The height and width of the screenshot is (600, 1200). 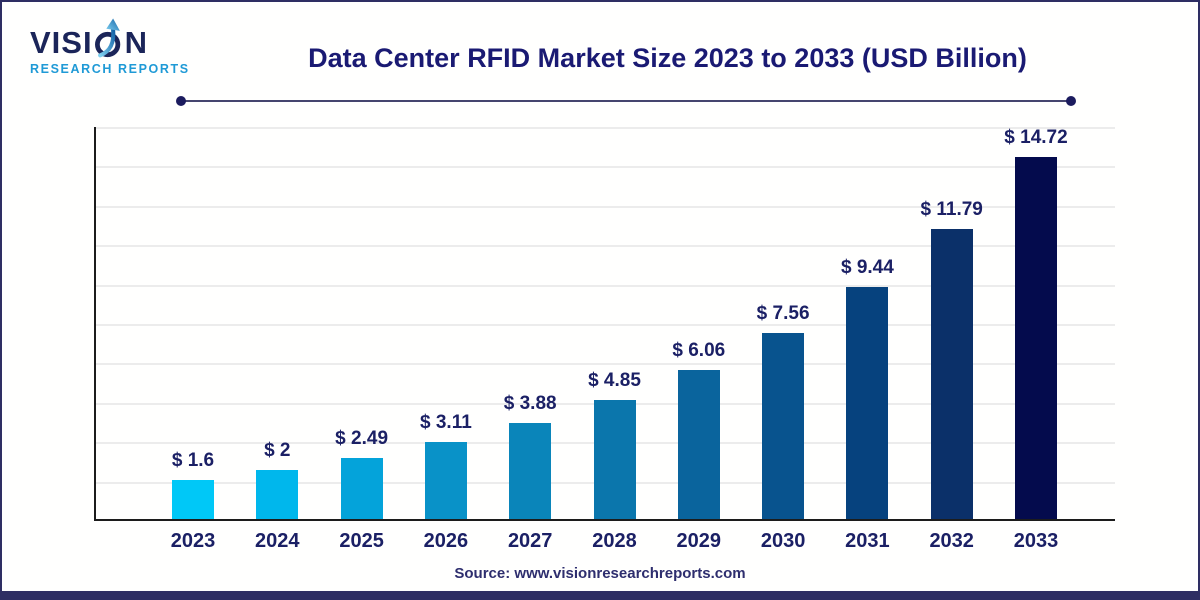 What do you see at coordinates (362, 438) in the screenshot?
I see `bar-value-label-2025: $ 2.49` at bounding box center [362, 438].